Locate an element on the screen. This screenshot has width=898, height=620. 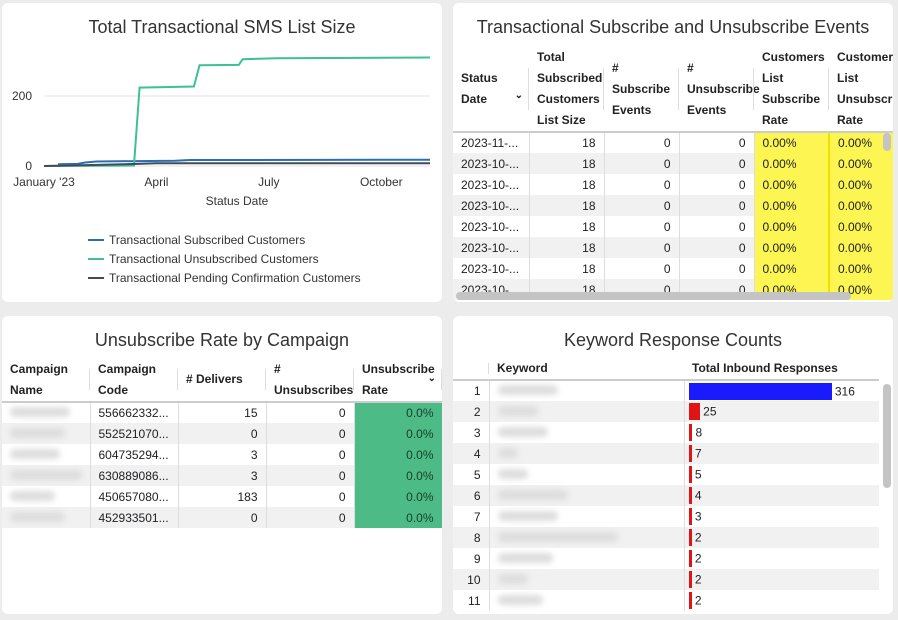
table-cell: 3 is located at coordinates (222, 475).